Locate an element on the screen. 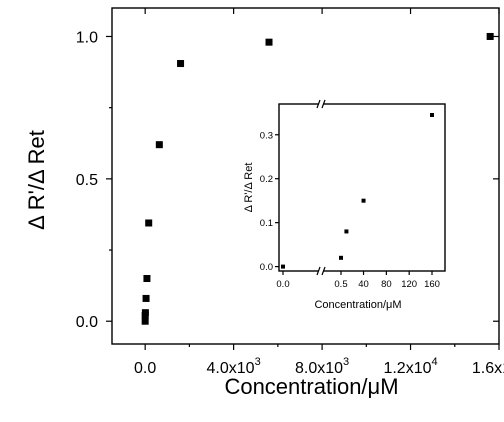 The height and width of the screenshot is (422, 504). x-tick-label-exponent: 4 is located at coordinates (435, 362).